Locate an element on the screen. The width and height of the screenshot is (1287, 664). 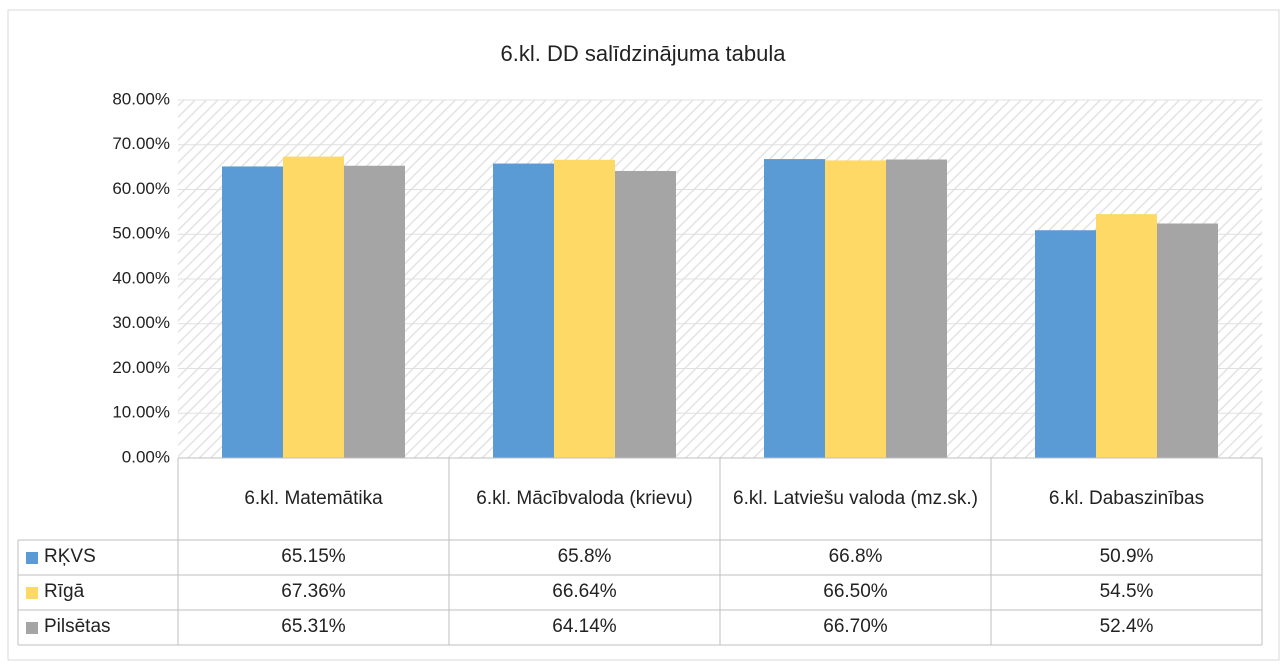
y-tick-label: 50.00% is located at coordinates (141, 233).